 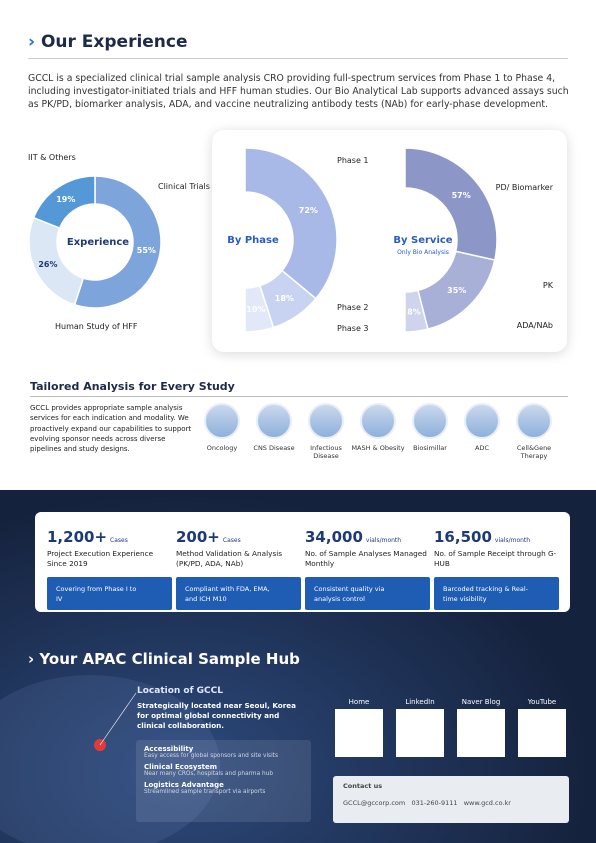 What do you see at coordinates (430, 448) in the screenshot?
I see `item-label: Biosimillar` at bounding box center [430, 448].